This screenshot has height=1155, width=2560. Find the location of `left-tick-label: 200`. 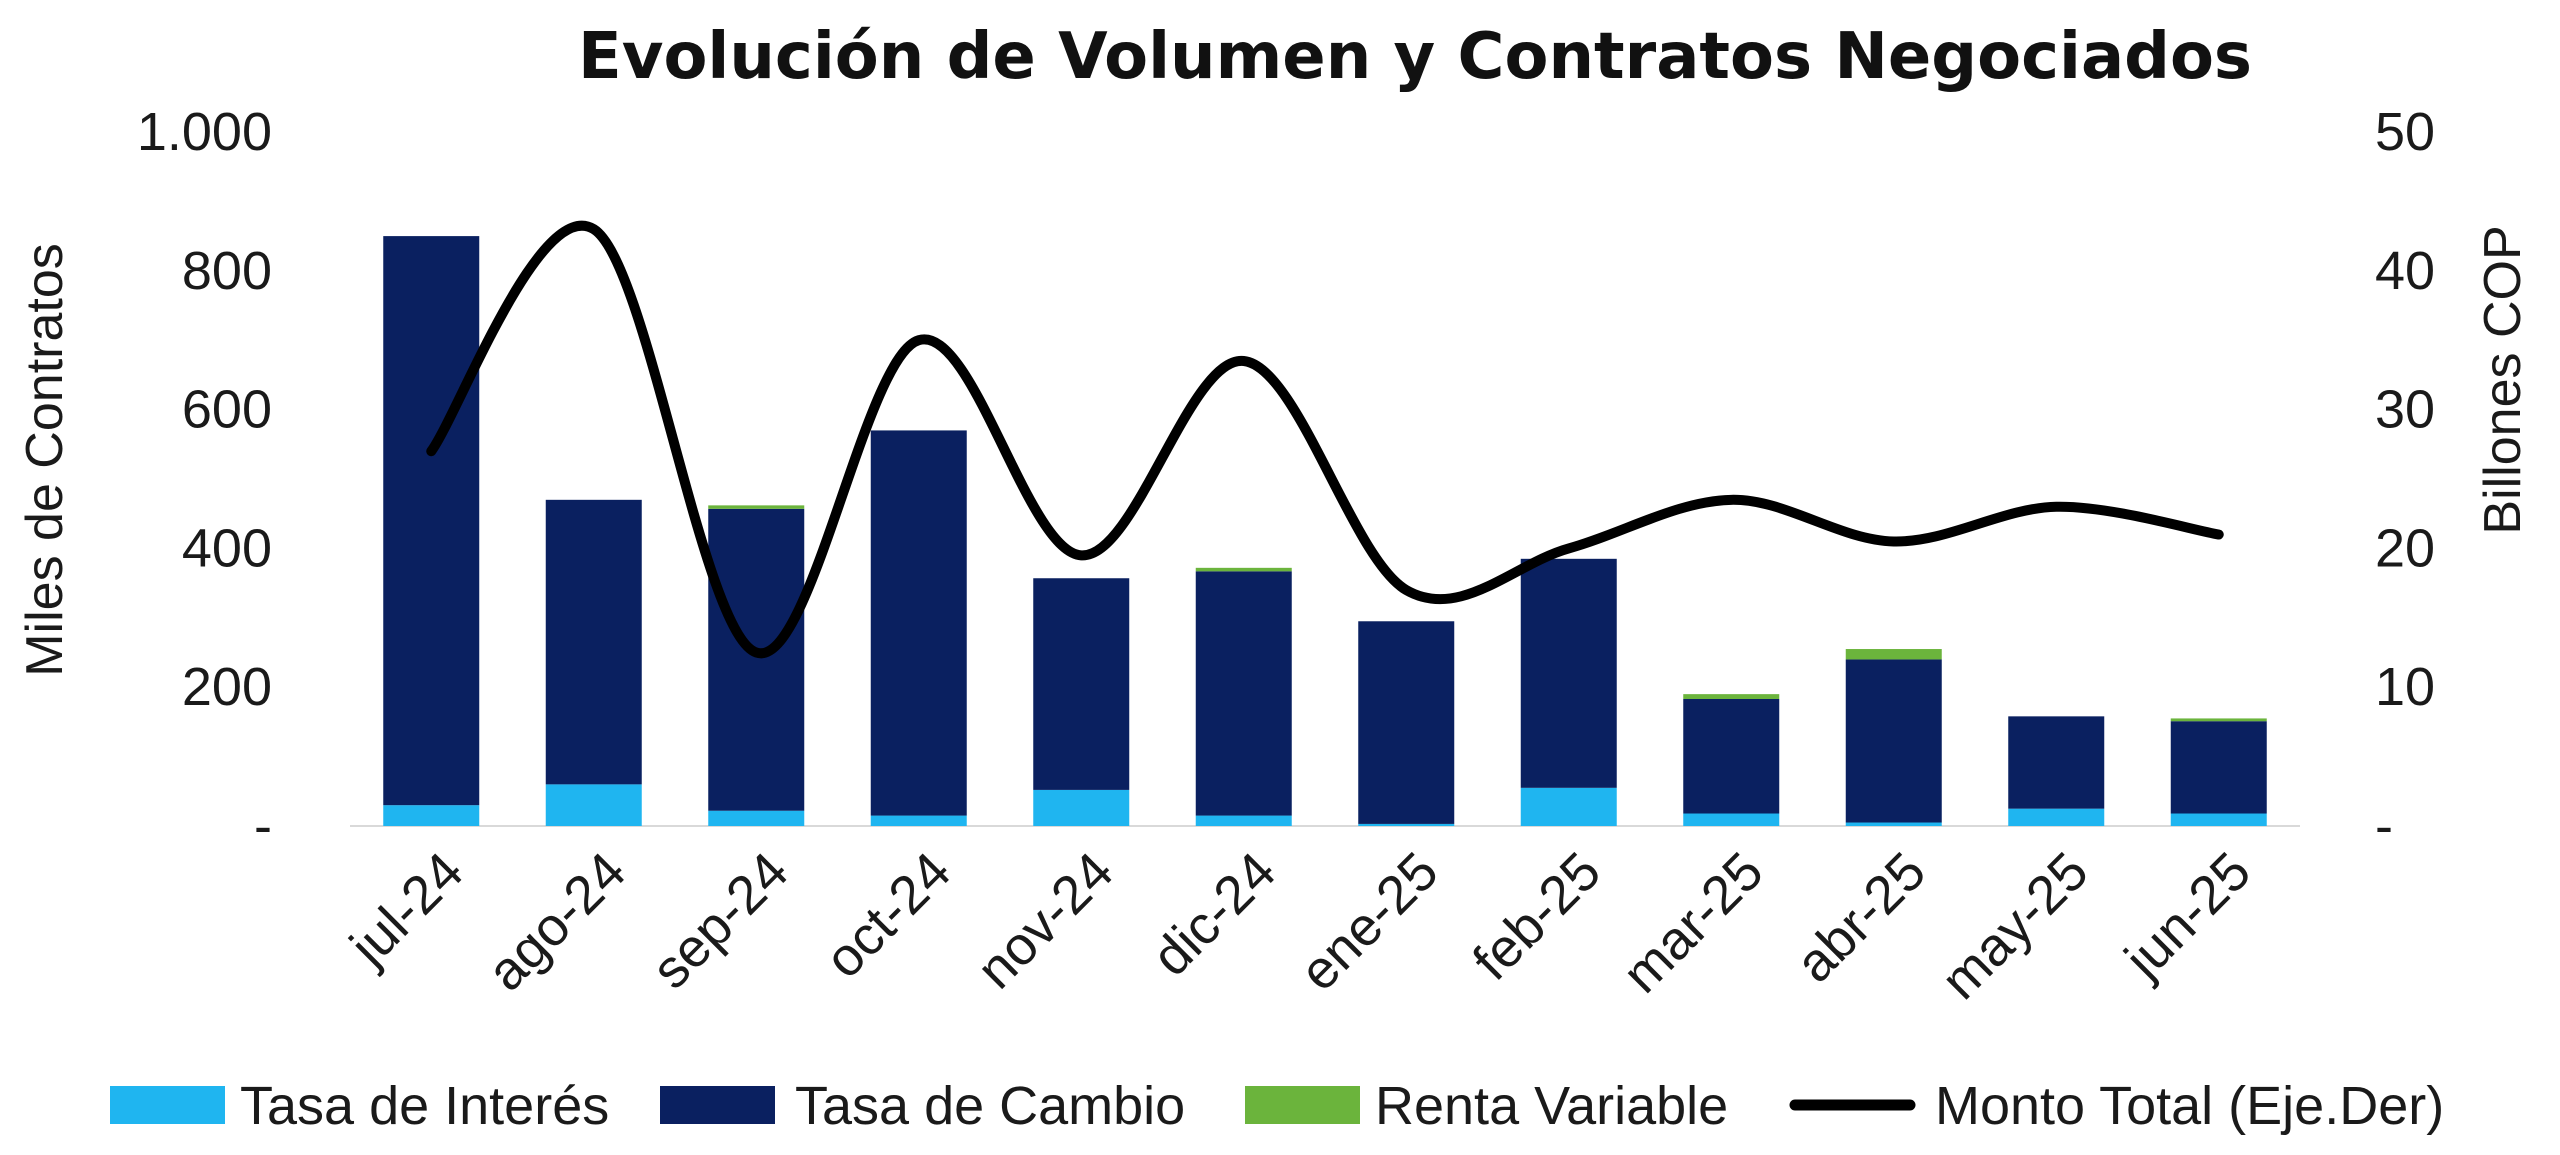

left-tick-label: 200 is located at coordinates (227, 687).